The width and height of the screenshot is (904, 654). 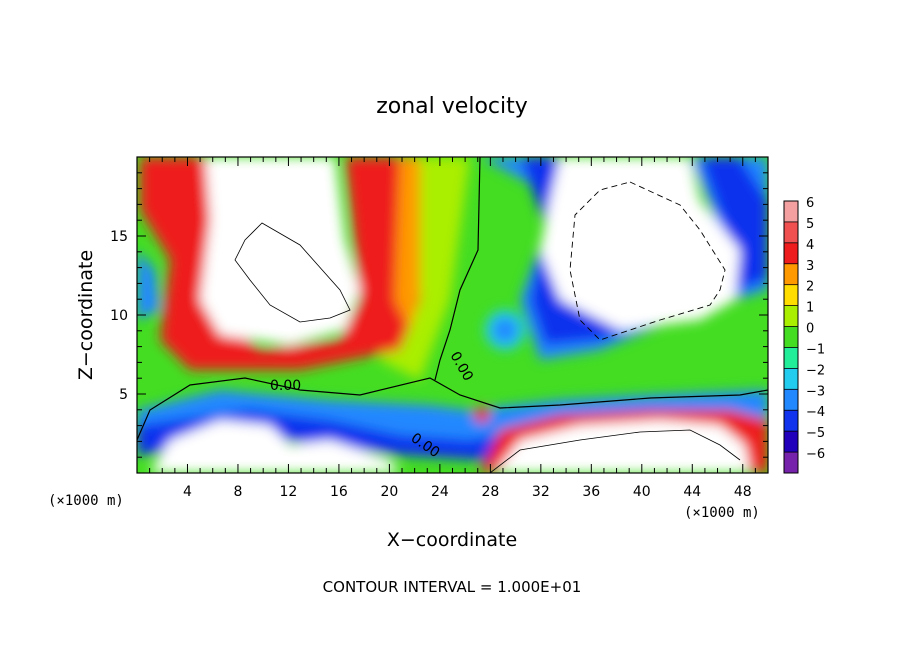 What do you see at coordinates (722, 513) in the screenshot?
I see `x-unit-right: (×1000 m)` at bounding box center [722, 513].